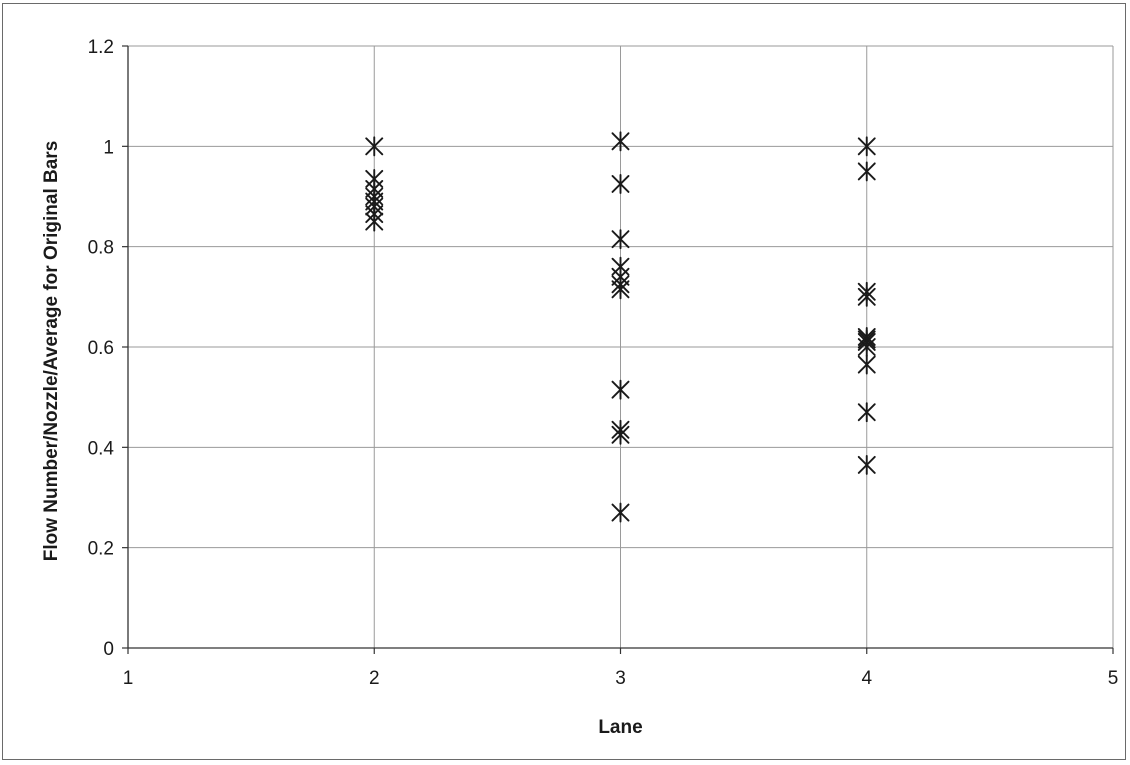 The width and height of the screenshot is (1130, 765). I want to click on y-tick-label: 0.2, so click(101, 549).